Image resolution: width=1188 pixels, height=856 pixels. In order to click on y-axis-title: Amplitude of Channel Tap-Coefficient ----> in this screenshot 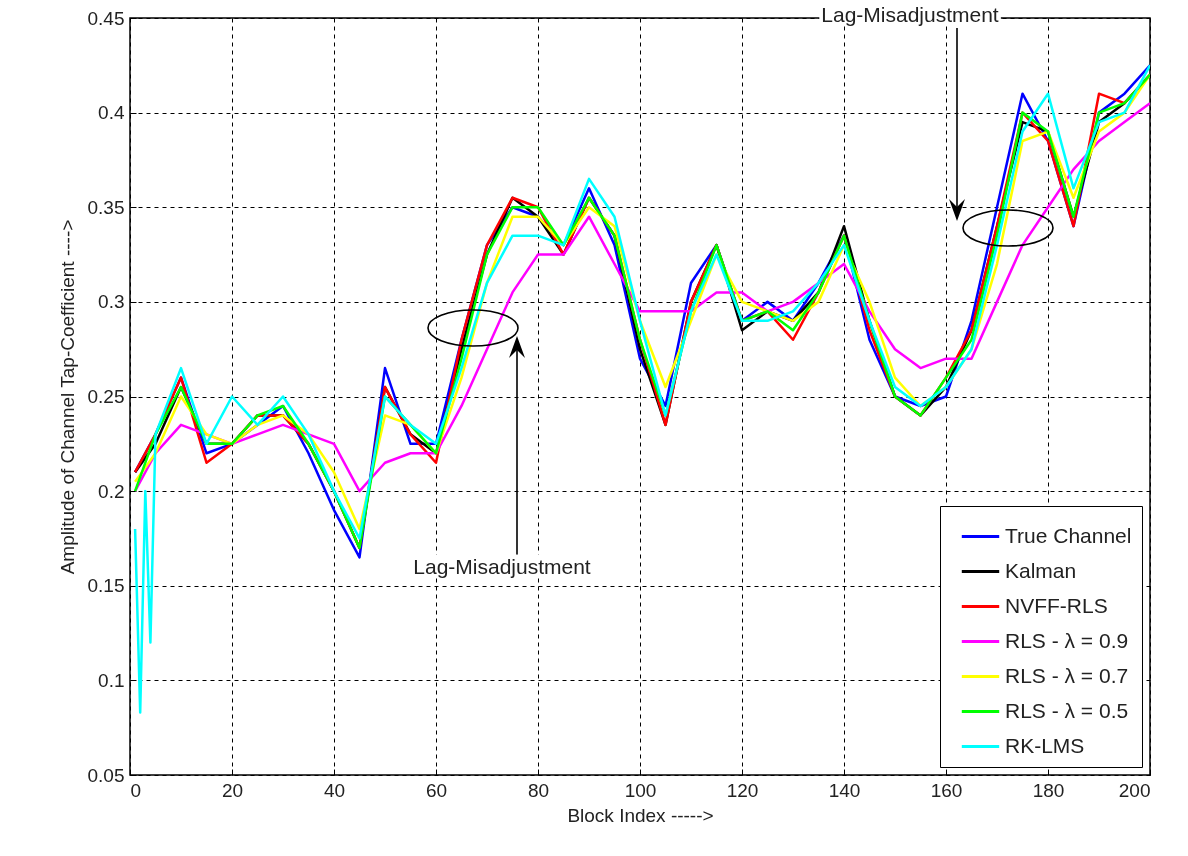, I will do `click(67, 397)`.